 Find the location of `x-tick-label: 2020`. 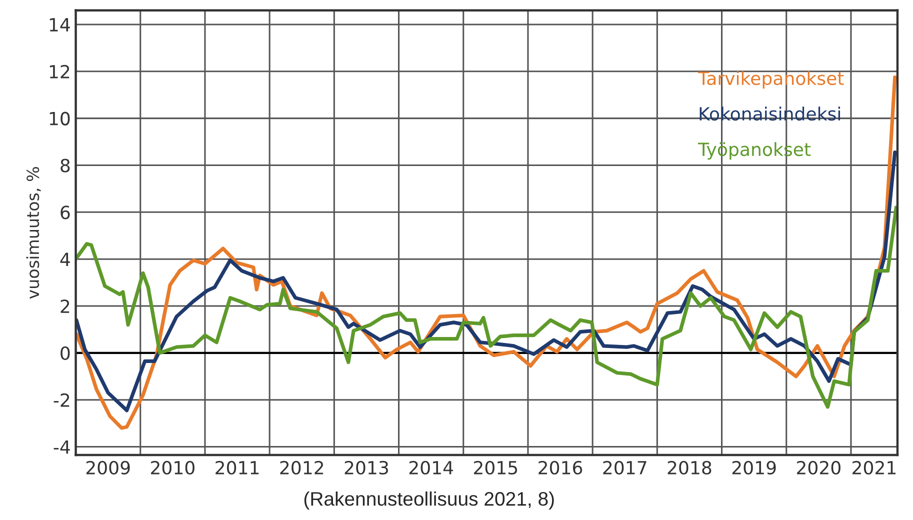

x-tick-label: 2020 is located at coordinates (818, 467).